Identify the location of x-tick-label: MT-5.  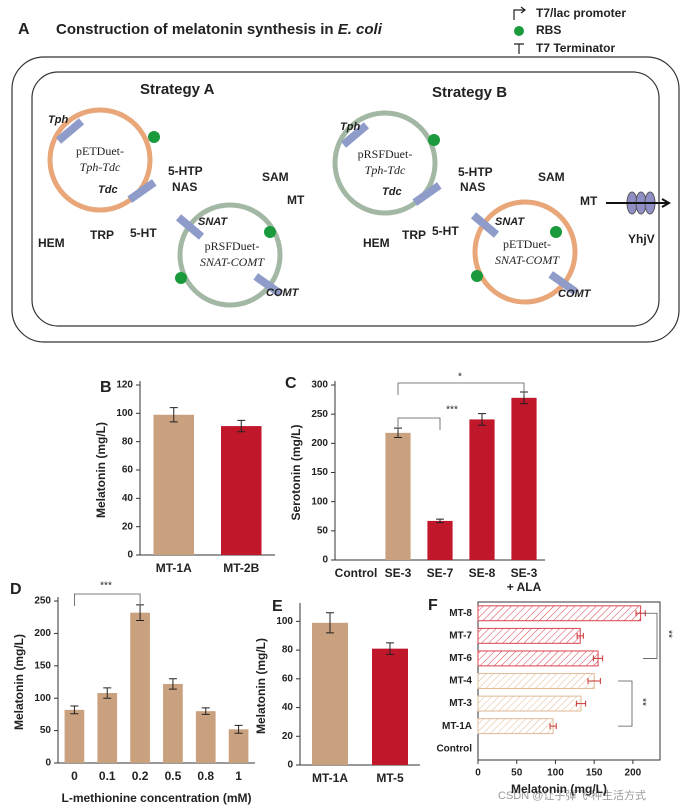
(390, 778).